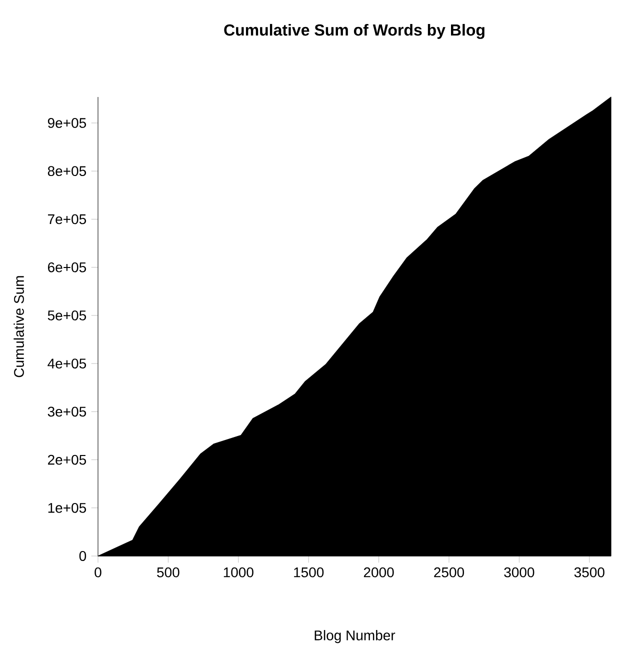 This screenshot has width=620, height=659. Describe the element at coordinates (67, 363) in the screenshot. I see `y-tick-label: 4e+05` at that location.